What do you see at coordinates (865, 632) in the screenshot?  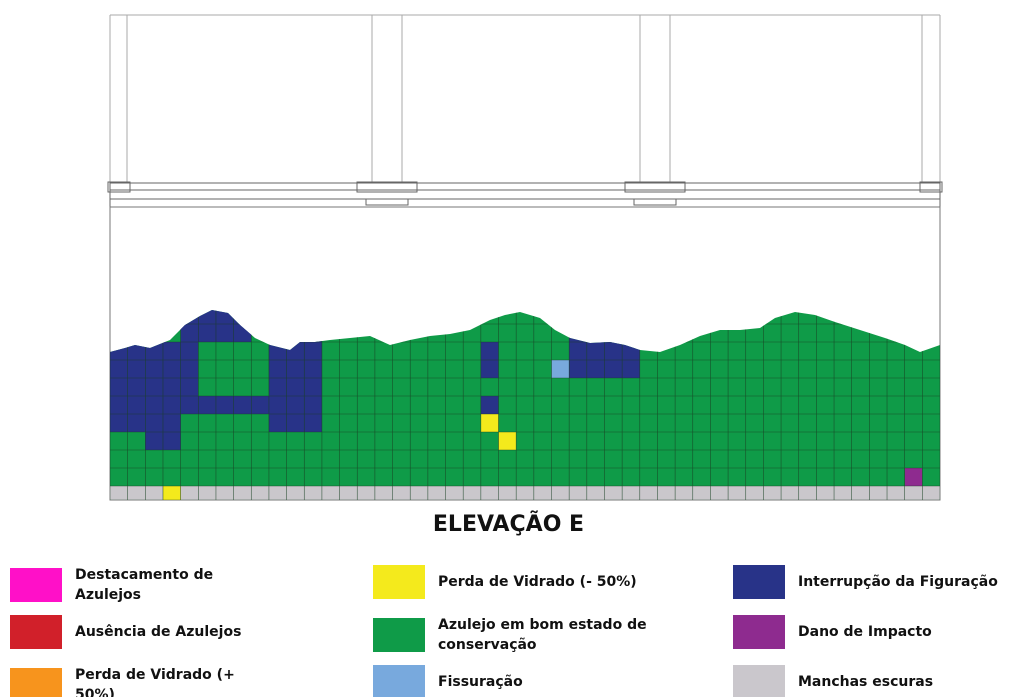 I see `legend-label: Dano de Impacto` at bounding box center [865, 632].